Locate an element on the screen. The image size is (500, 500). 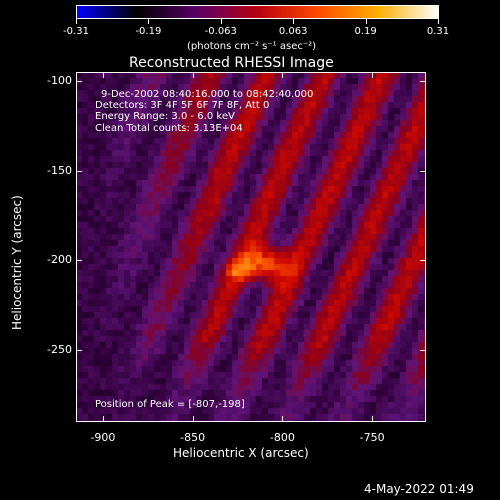
x-tick-label: -900 is located at coordinates (103, 437).